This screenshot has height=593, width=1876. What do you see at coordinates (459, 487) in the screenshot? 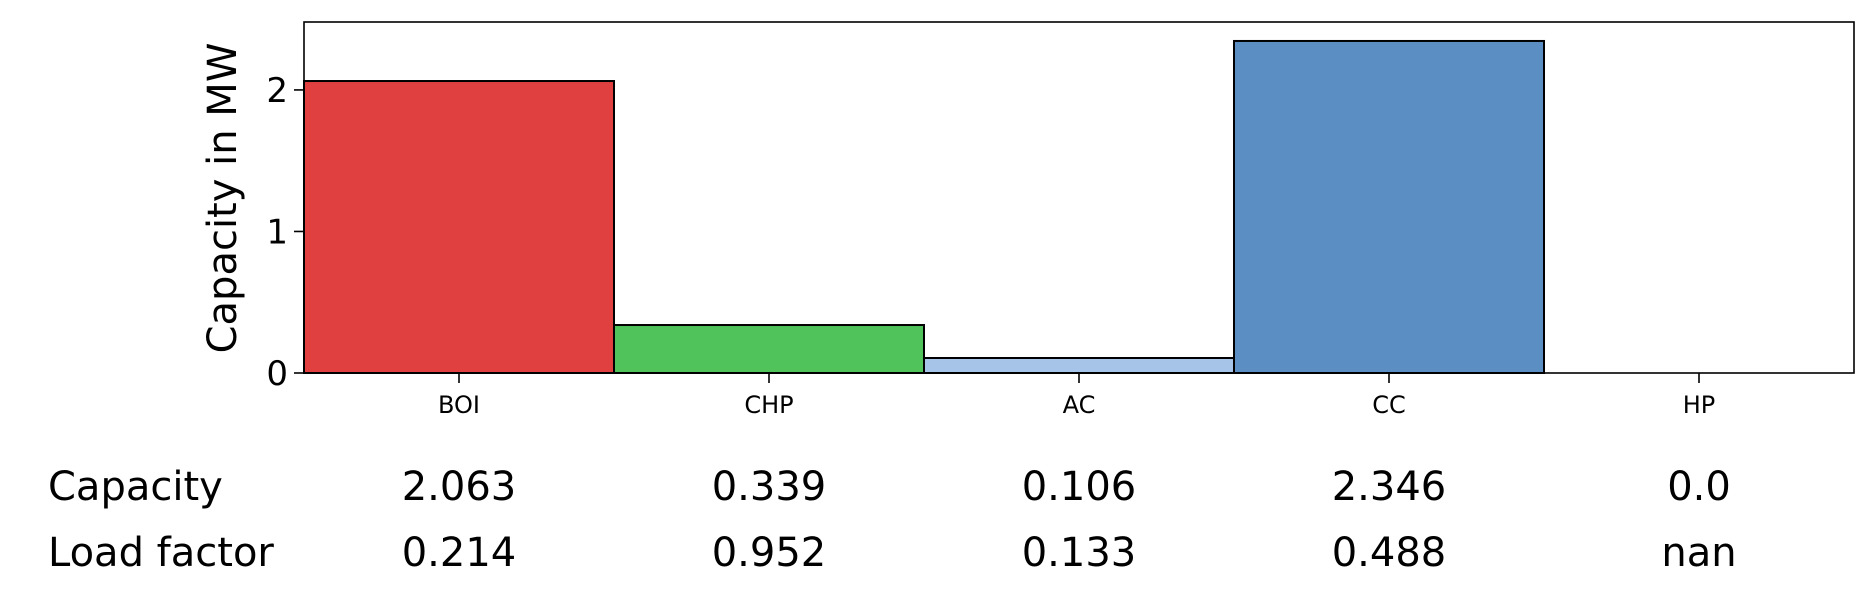
I see `table-cell: 2.063` at bounding box center [459, 487].